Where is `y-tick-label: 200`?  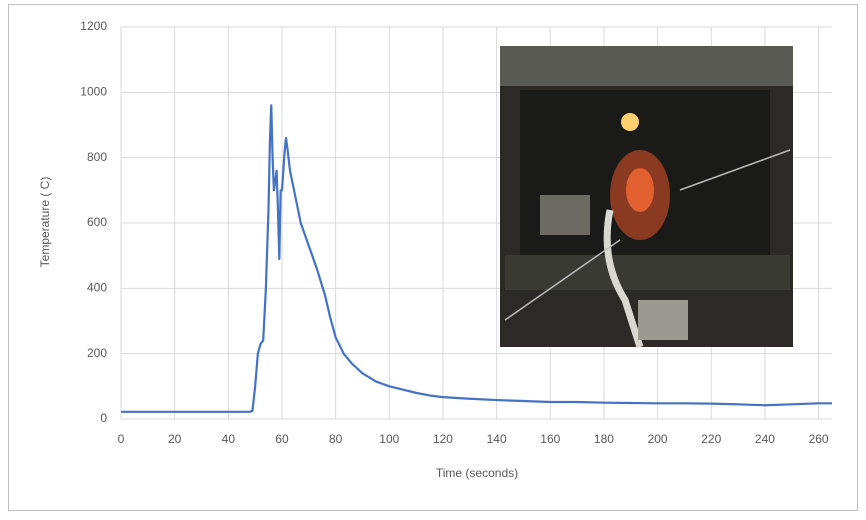
y-tick-label: 200 is located at coordinates (97, 353).